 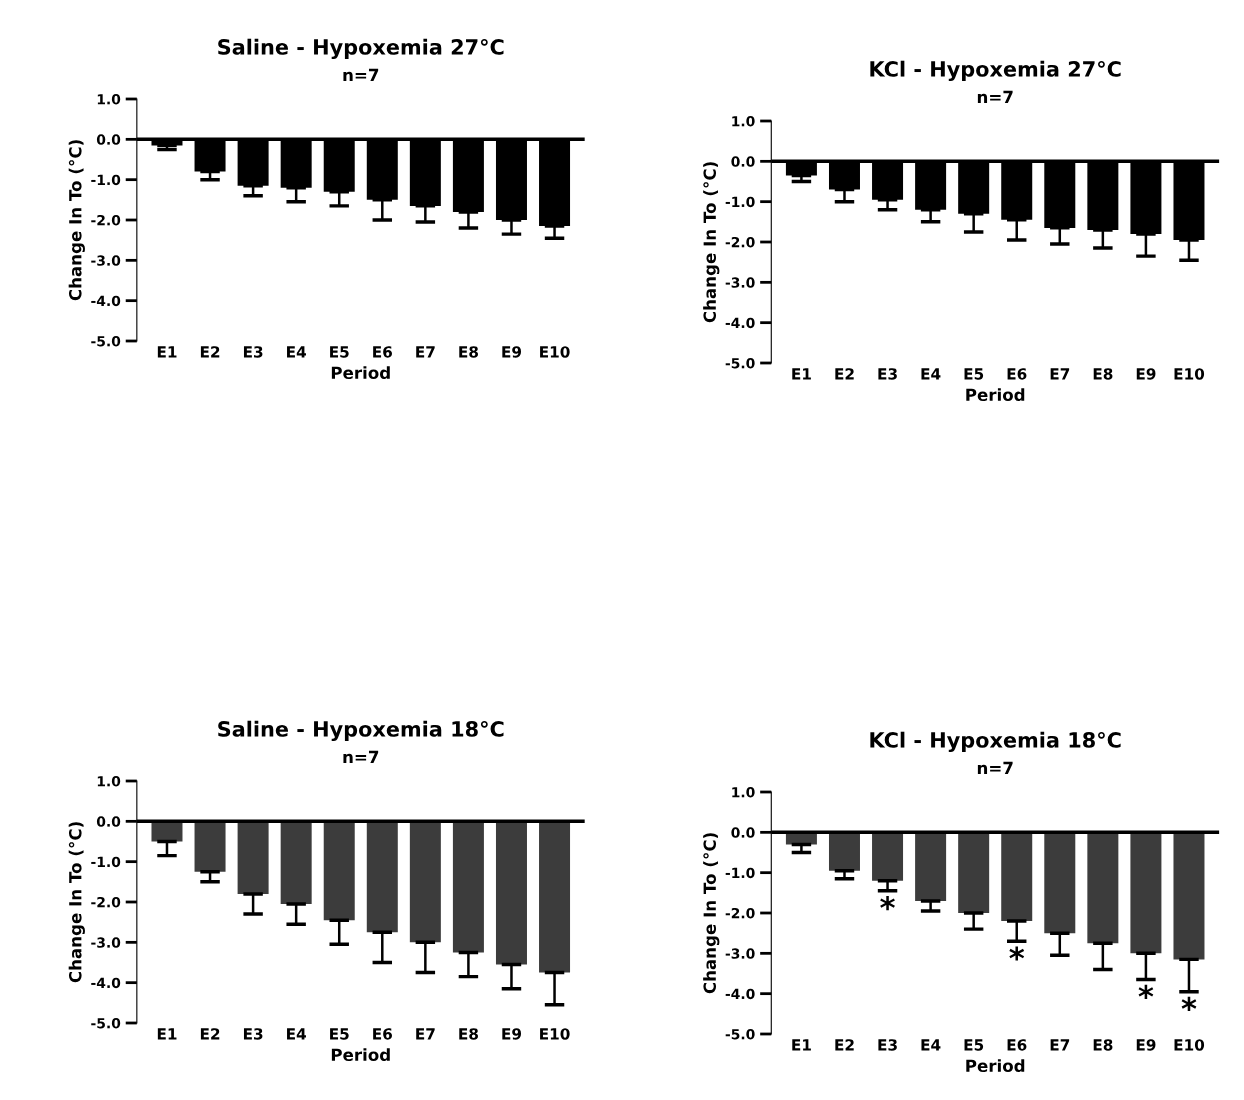 I want to click on chart-title: KCl - Hypoxemia 18°C, so click(x=995, y=742).